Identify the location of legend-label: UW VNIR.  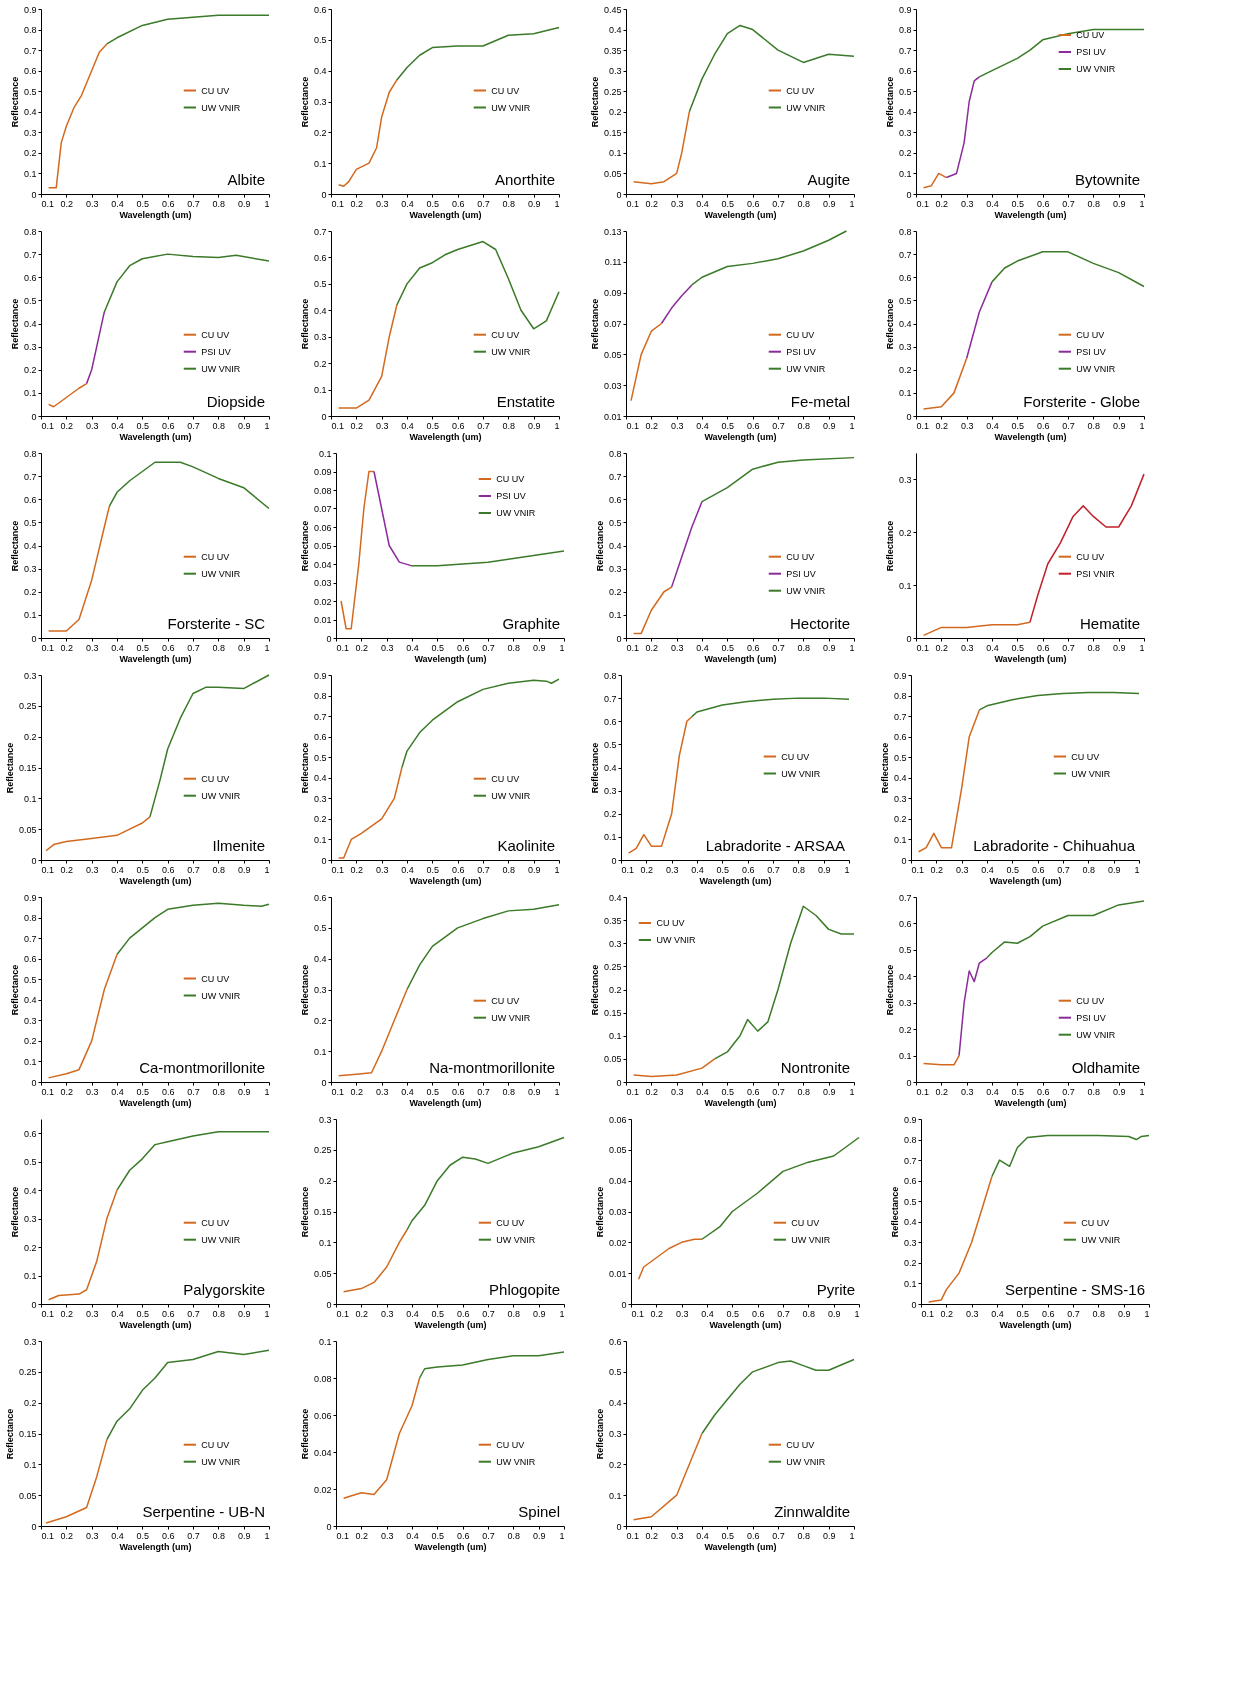
(516, 513).